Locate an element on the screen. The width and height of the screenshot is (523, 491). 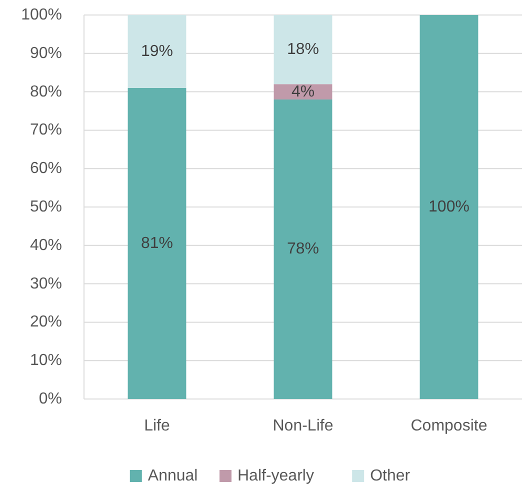
x-tick-label: Composite is located at coordinates (449, 426).